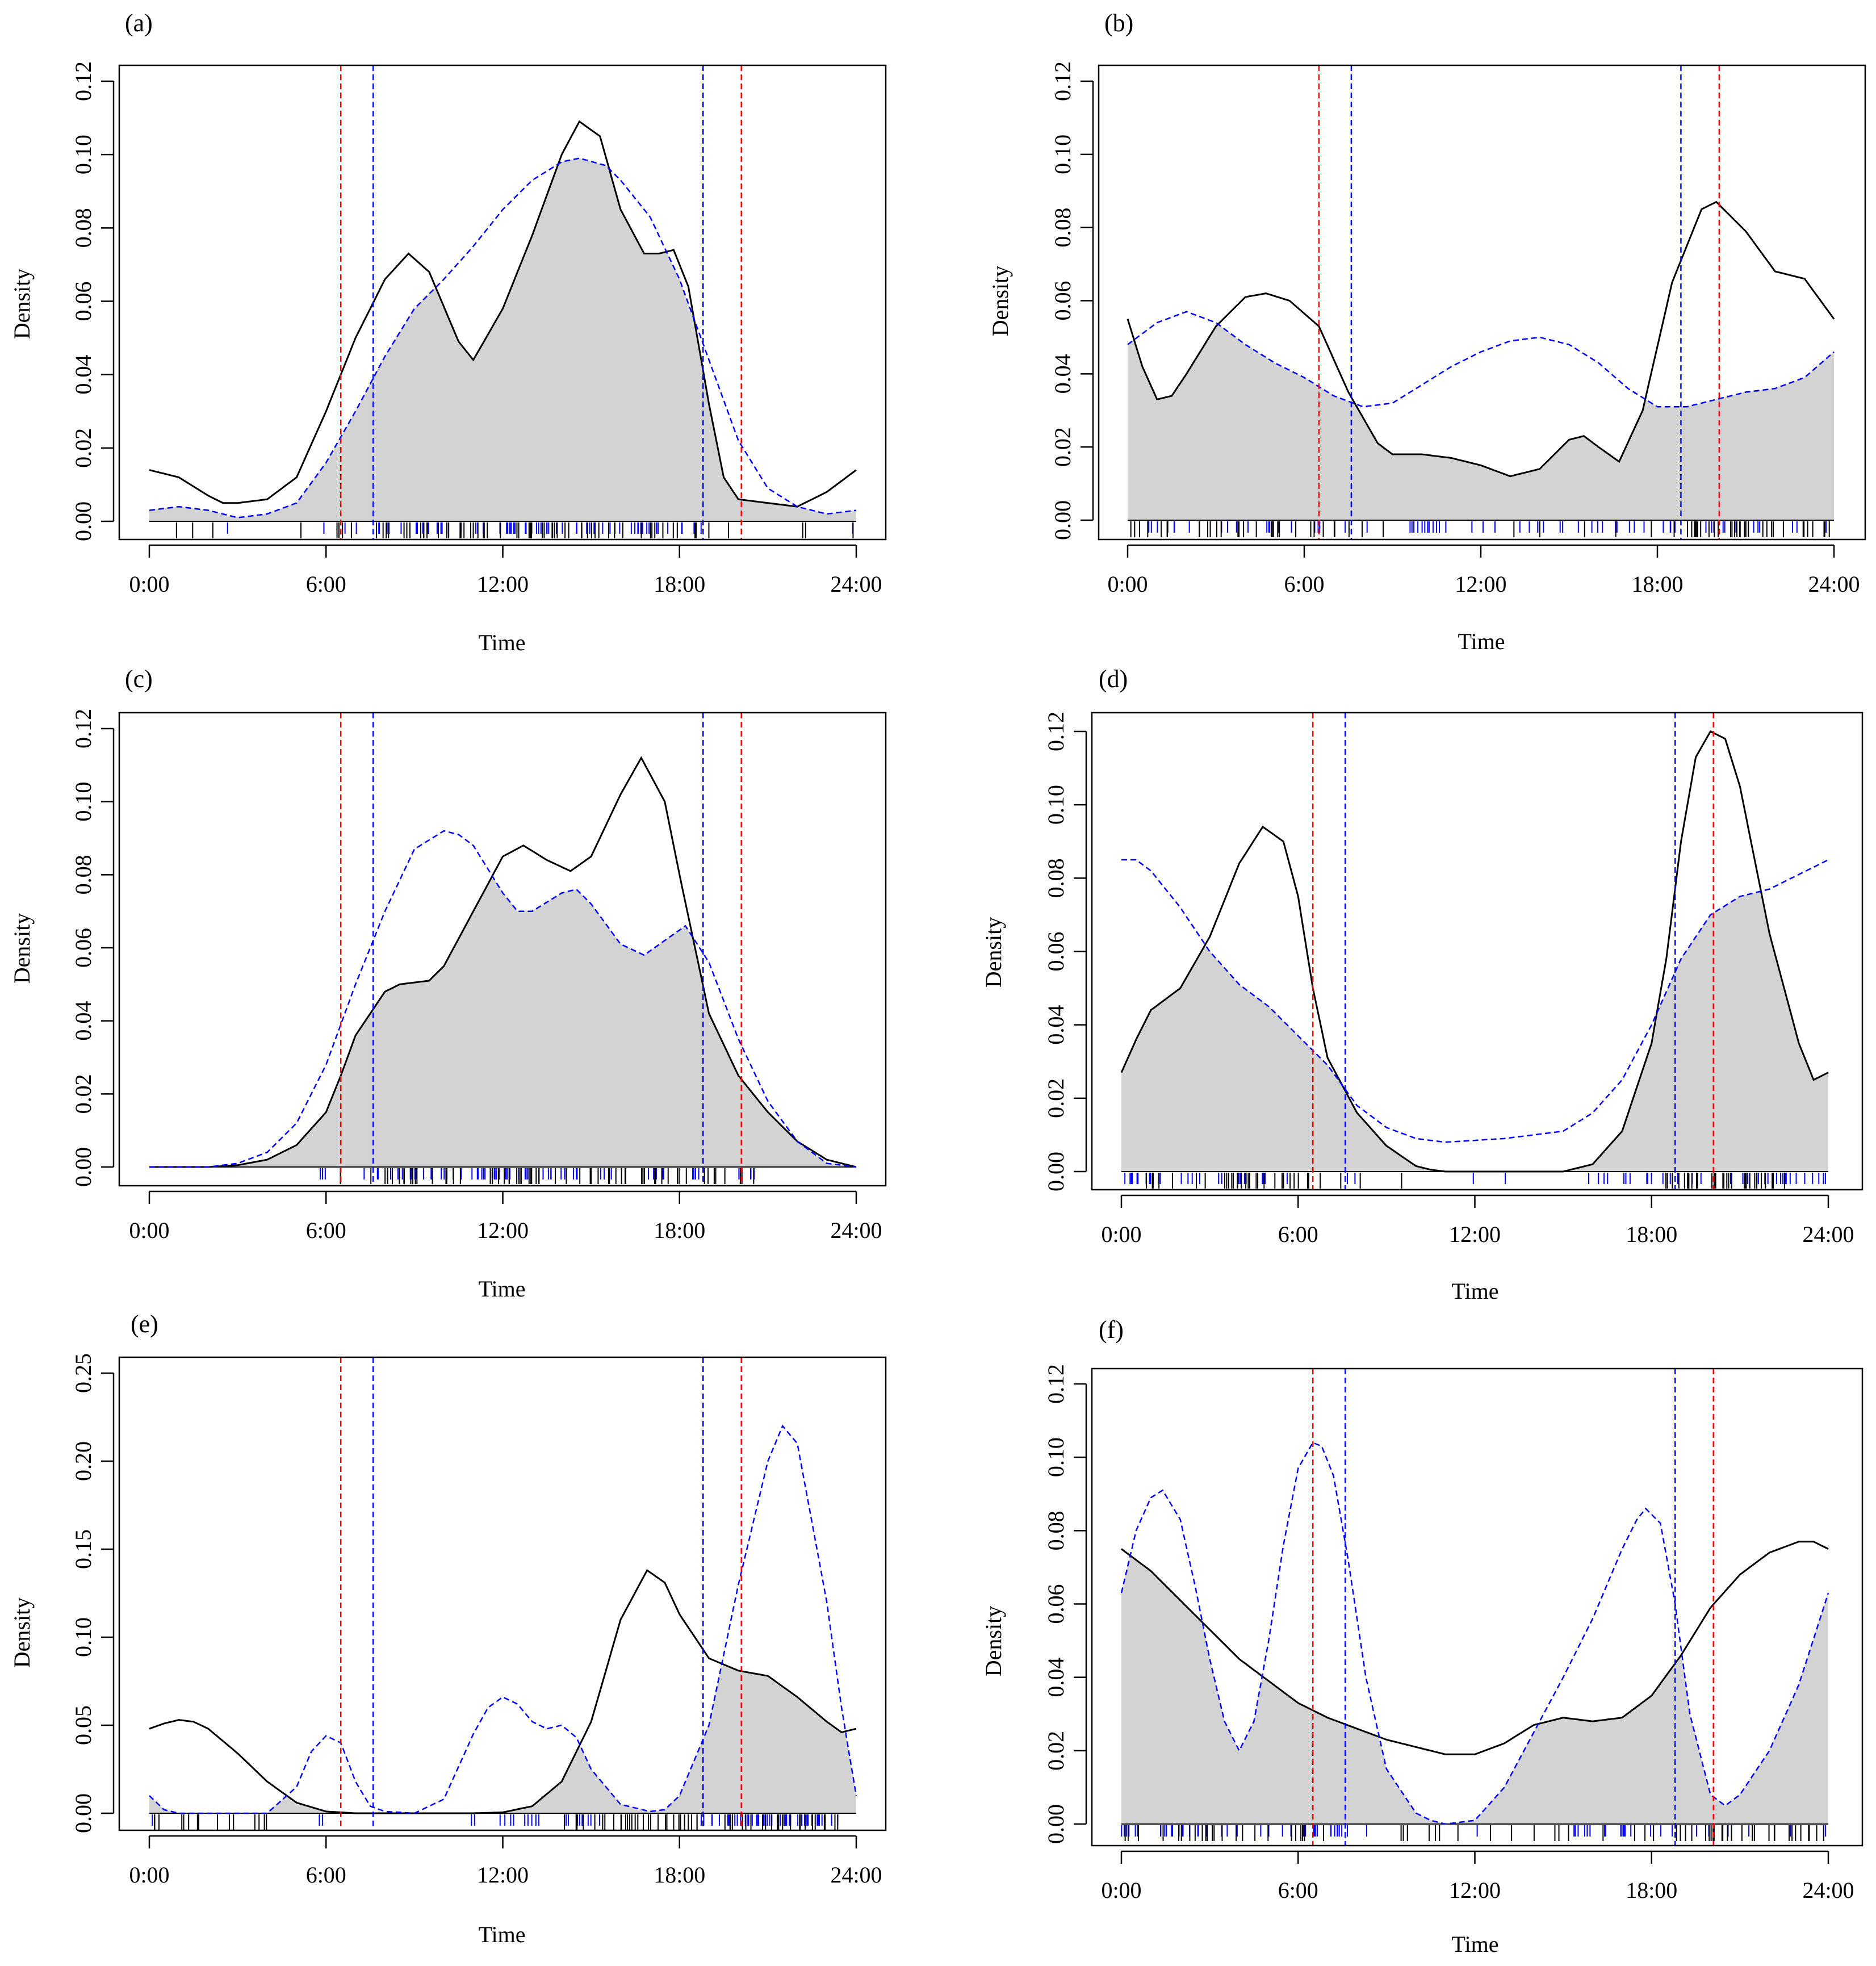 The width and height of the screenshot is (1876, 1966). Describe the element at coordinates (1056, 1530) in the screenshot. I see `panel-f-y-tick-label: 0.08` at that location.